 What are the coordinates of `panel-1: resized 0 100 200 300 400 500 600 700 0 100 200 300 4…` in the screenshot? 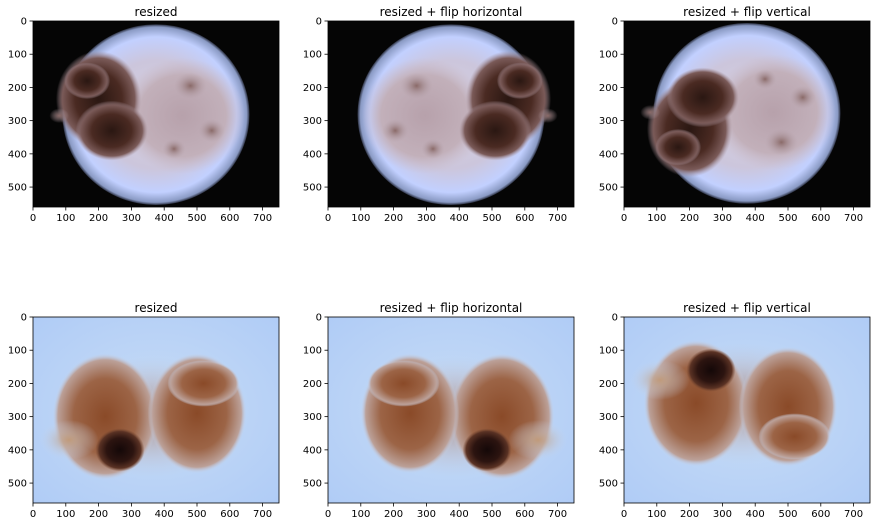 It's located at (144, 114).